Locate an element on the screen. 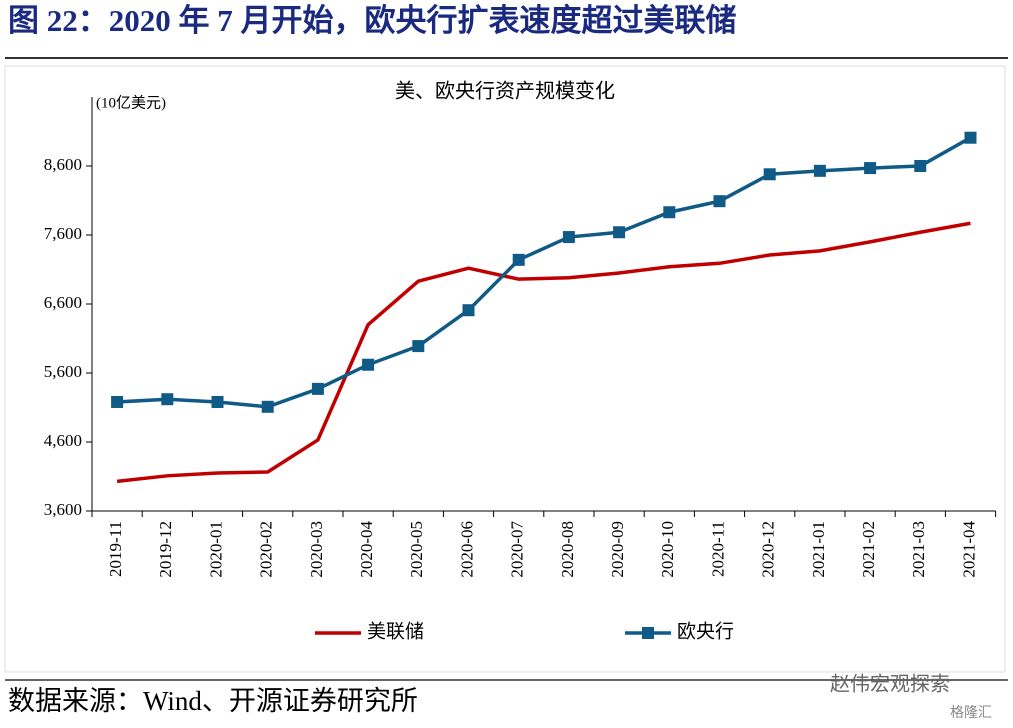  x-tick-label: 2020-05 is located at coordinates (416, 549).